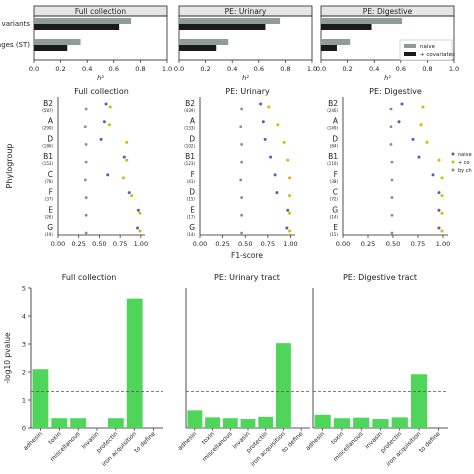 Image resolution: width=474 pixels, height=474 pixels. I want to click on pval-ylabel: -log10 pvalue, so click(7, 358).